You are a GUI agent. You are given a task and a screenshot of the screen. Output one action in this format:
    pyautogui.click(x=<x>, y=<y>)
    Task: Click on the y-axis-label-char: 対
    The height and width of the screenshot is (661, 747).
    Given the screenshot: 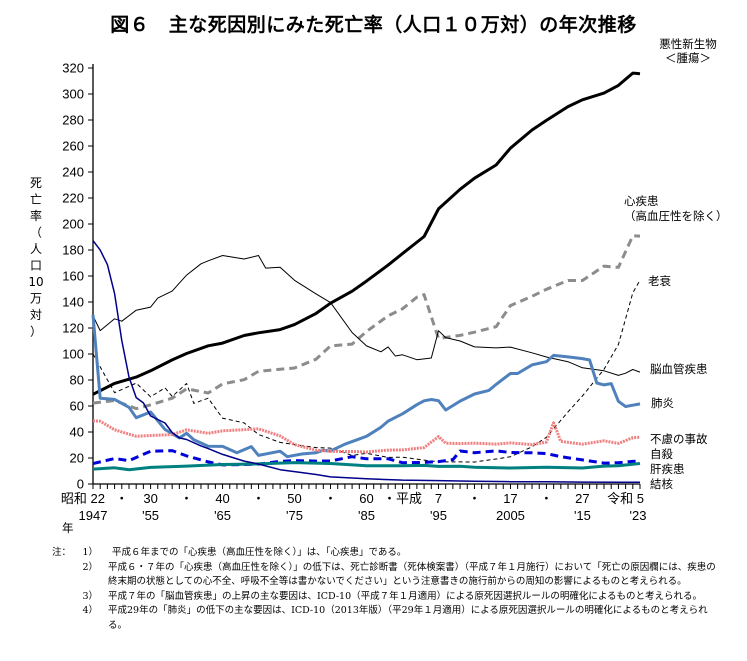 What is the action you would take?
    pyautogui.click(x=36, y=315)
    